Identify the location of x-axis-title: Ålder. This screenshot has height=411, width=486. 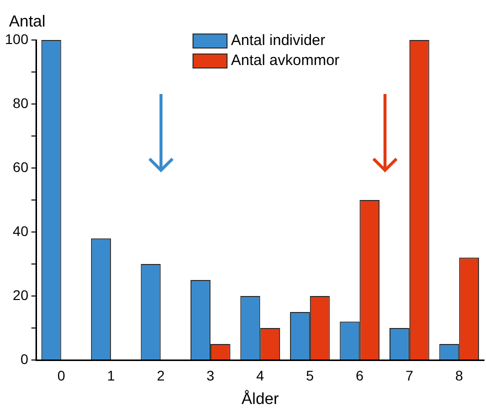
(261, 399).